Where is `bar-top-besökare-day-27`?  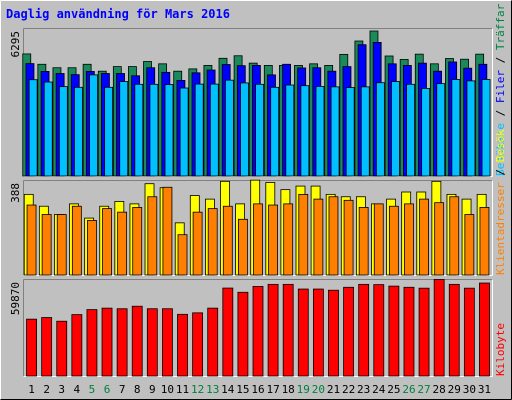
bar-top-besökare-day-27 is located at coordinates (426, 132).